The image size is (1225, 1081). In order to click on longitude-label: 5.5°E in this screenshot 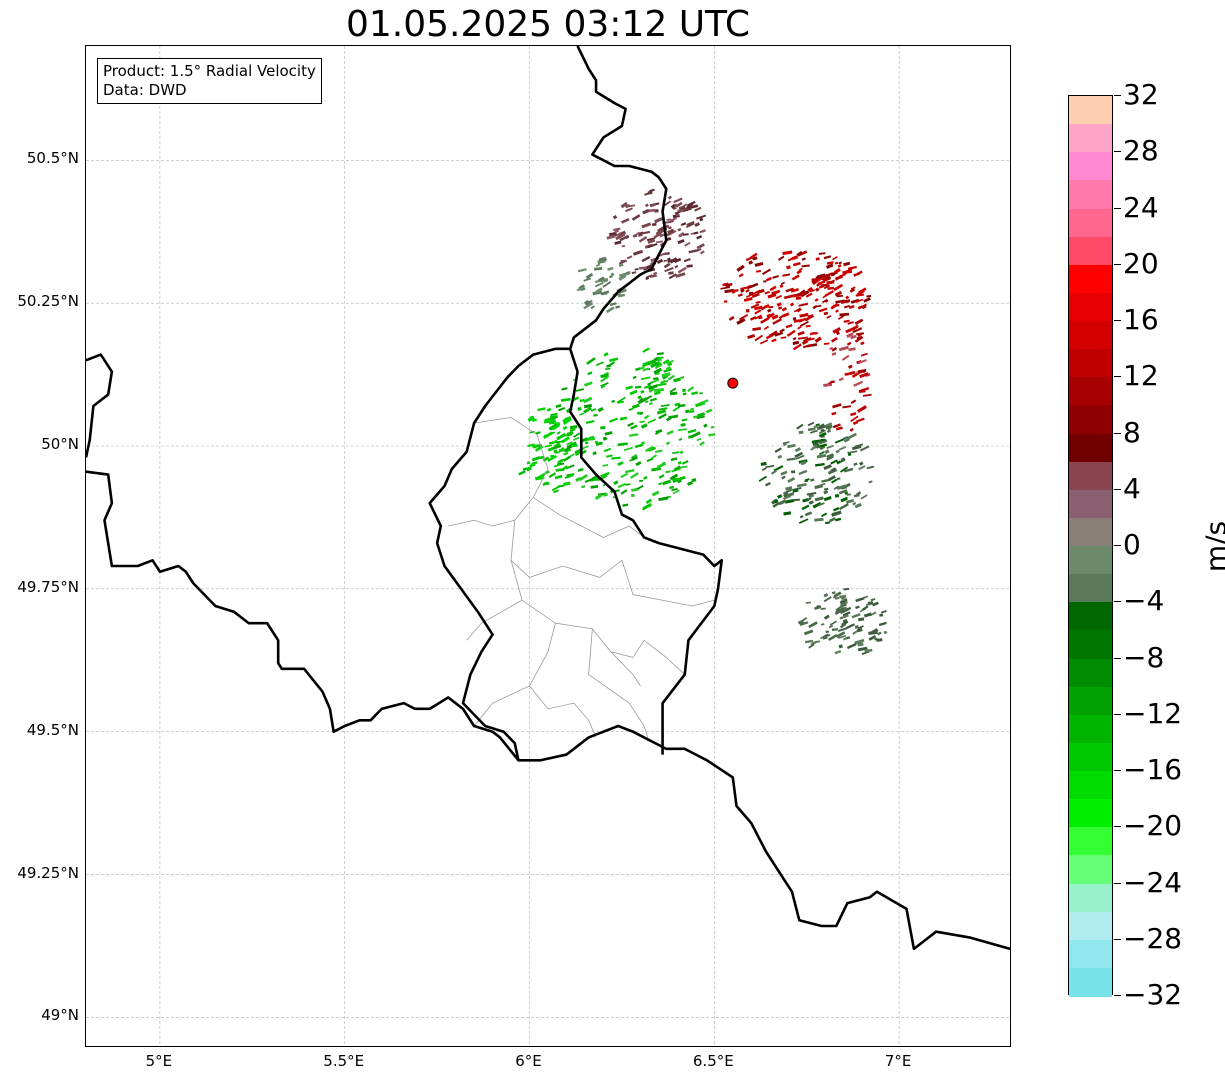, I will do `click(344, 1061)`.